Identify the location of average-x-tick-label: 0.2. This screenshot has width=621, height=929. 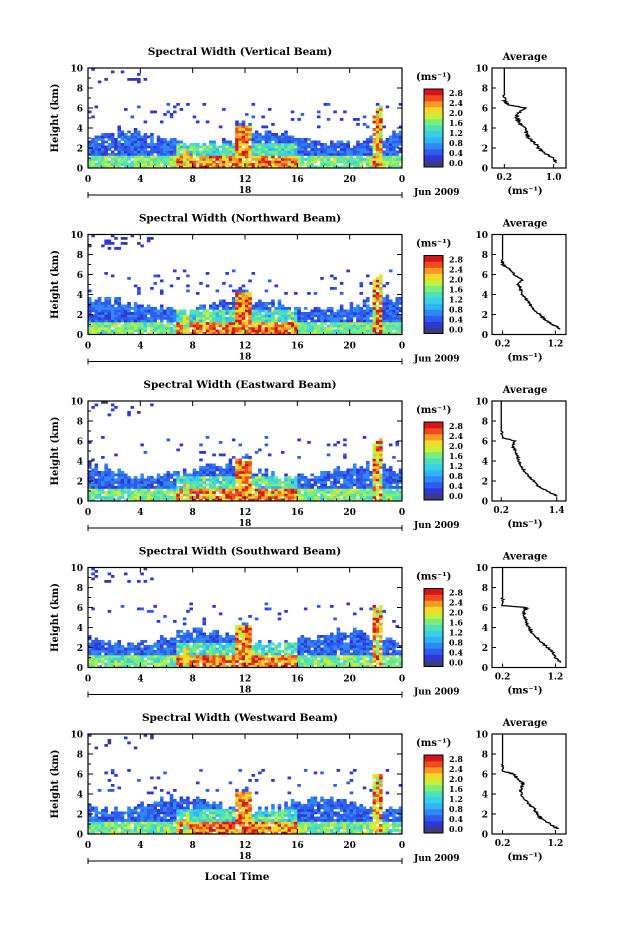
(501, 511).